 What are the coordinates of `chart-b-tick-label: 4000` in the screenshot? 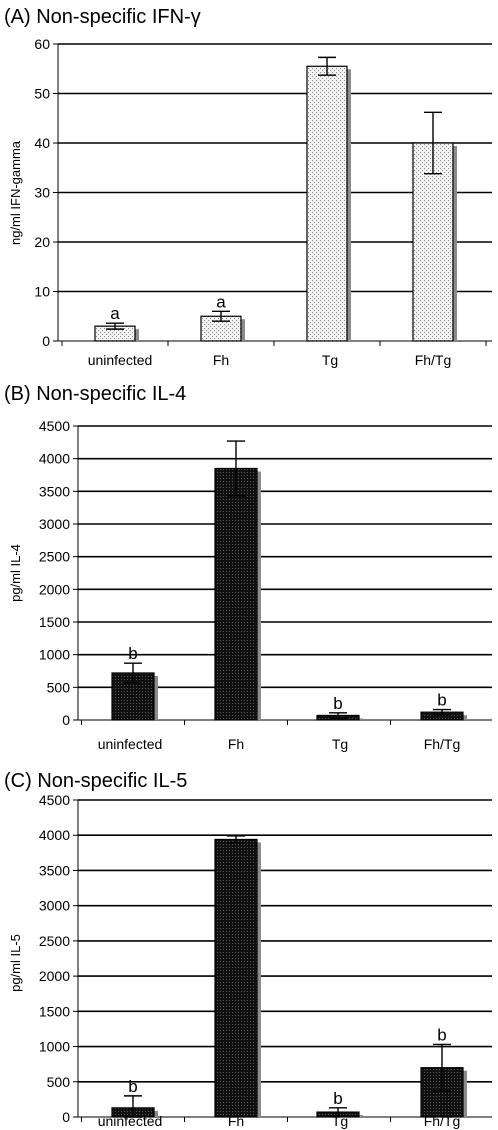 It's located at (54, 459).